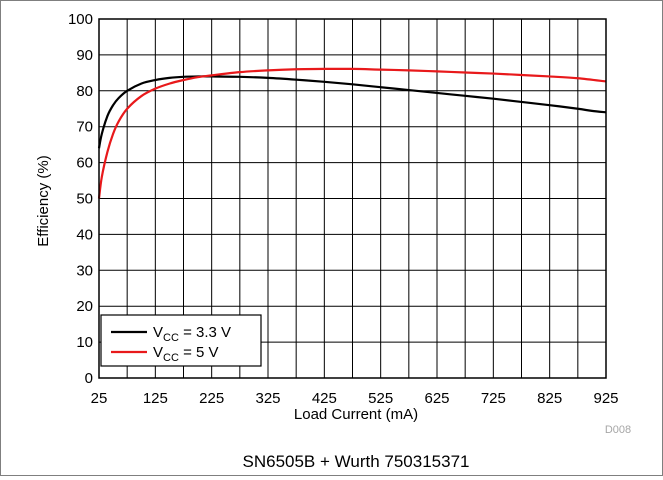 Image resolution: width=663 pixels, height=480 pixels. Describe the element at coordinates (211, 398) in the screenshot. I see `x-tick-label: 225` at that location.